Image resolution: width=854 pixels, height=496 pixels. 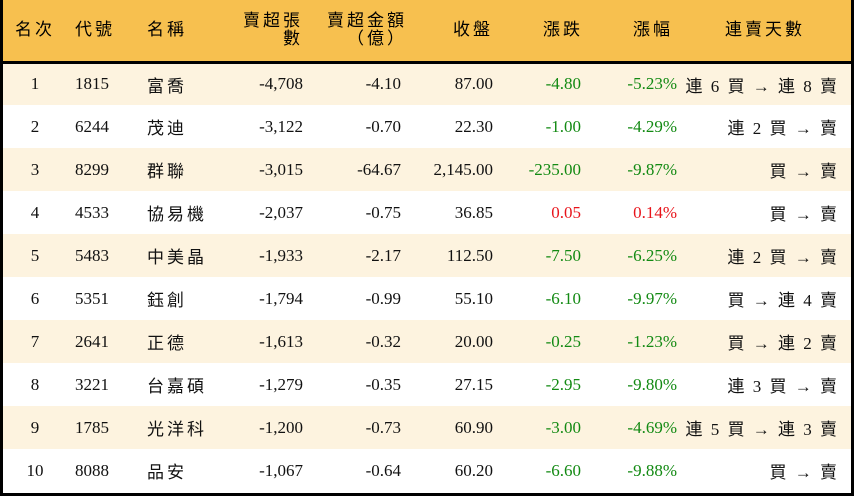 What do you see at coordinates (92, 169) in the screenshot?
I see `code-cell: 8299` at bounding box center [92, 169].